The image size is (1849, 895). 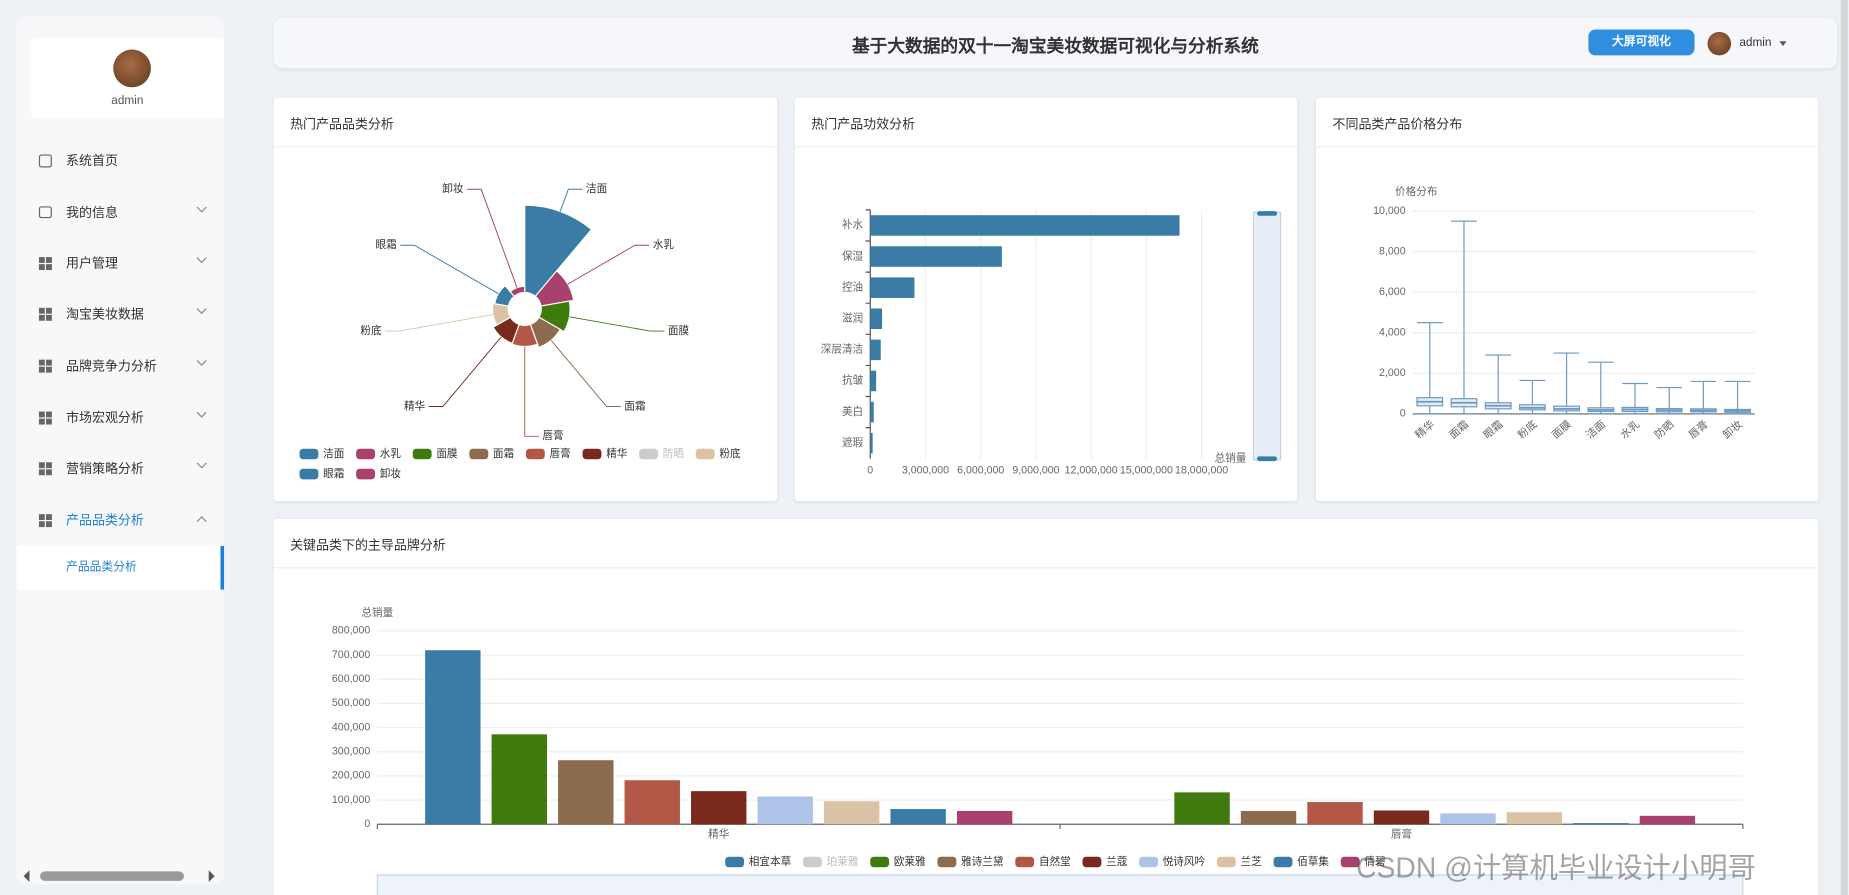 I want to click on menu-item: 营销策略分析, so click(x=105, y=469).